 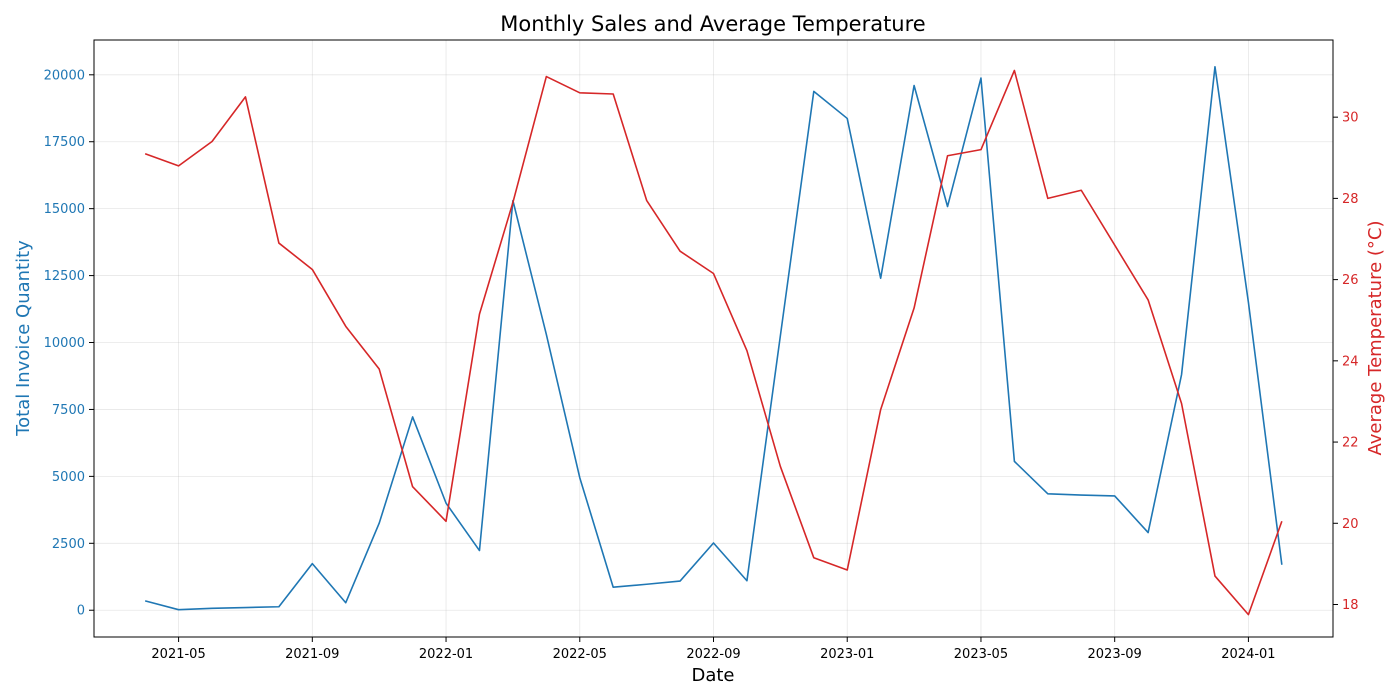 What do you see at coordinates (847, 654) in the screenshot?
I see `x-tick-label: 2023-01` at bounding box center [847, 654].